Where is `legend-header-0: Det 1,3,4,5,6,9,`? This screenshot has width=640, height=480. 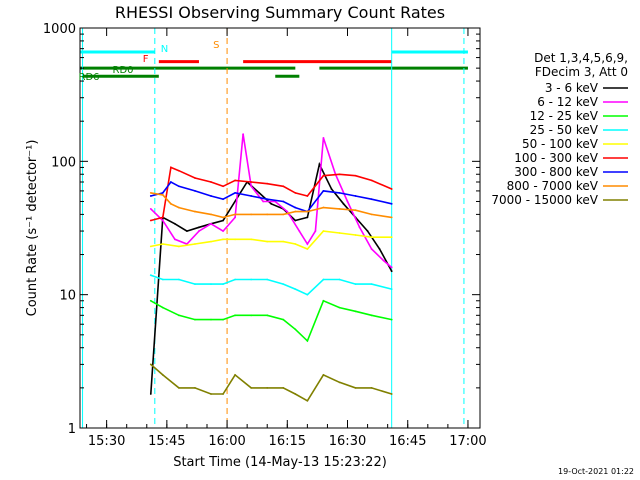 legend-header-0: Det 1,3,4,5,6,9, is located at coordinates (581, 58).